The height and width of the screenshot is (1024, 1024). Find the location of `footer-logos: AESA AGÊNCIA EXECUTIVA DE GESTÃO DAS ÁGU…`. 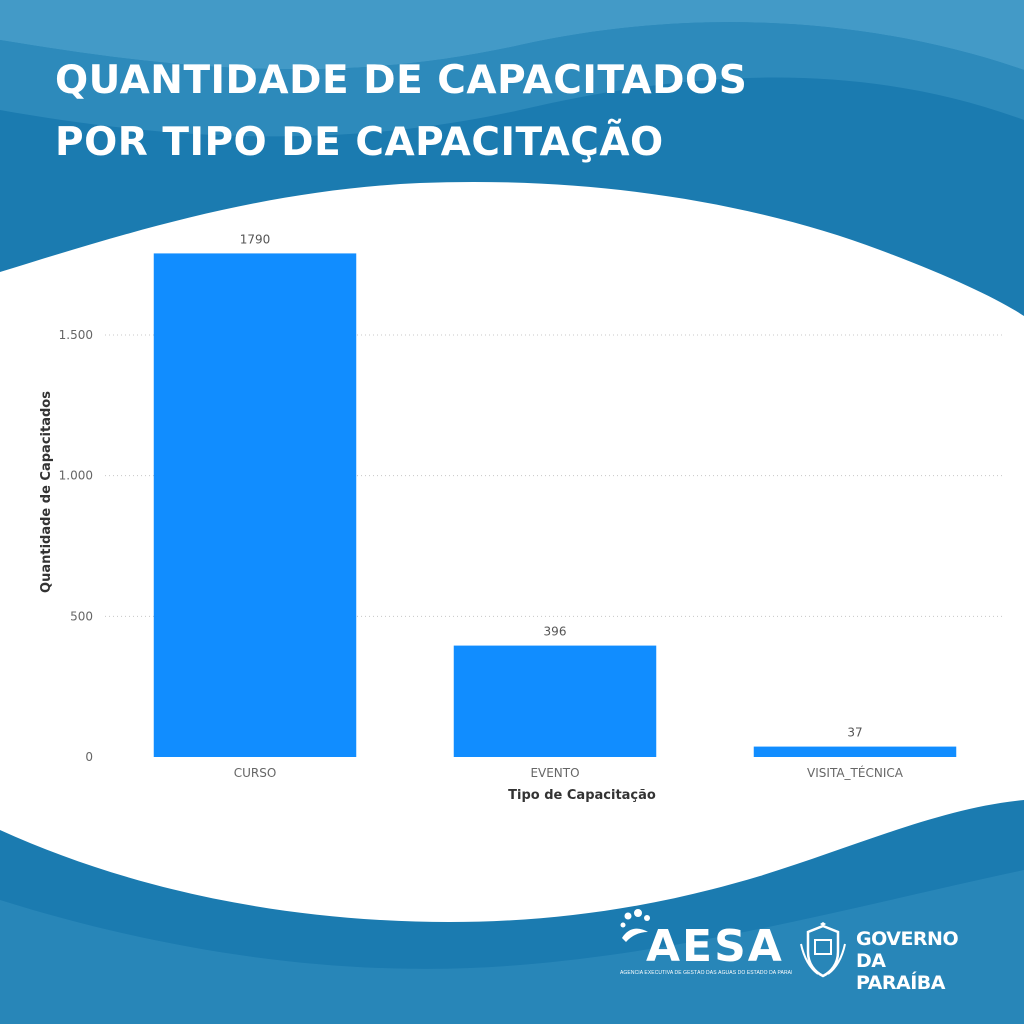

footer-logos: AESA AGÊNCIA EXECUTIVA DE GESTÃO DAS ÁGU… is located at coordinates (798, 951).